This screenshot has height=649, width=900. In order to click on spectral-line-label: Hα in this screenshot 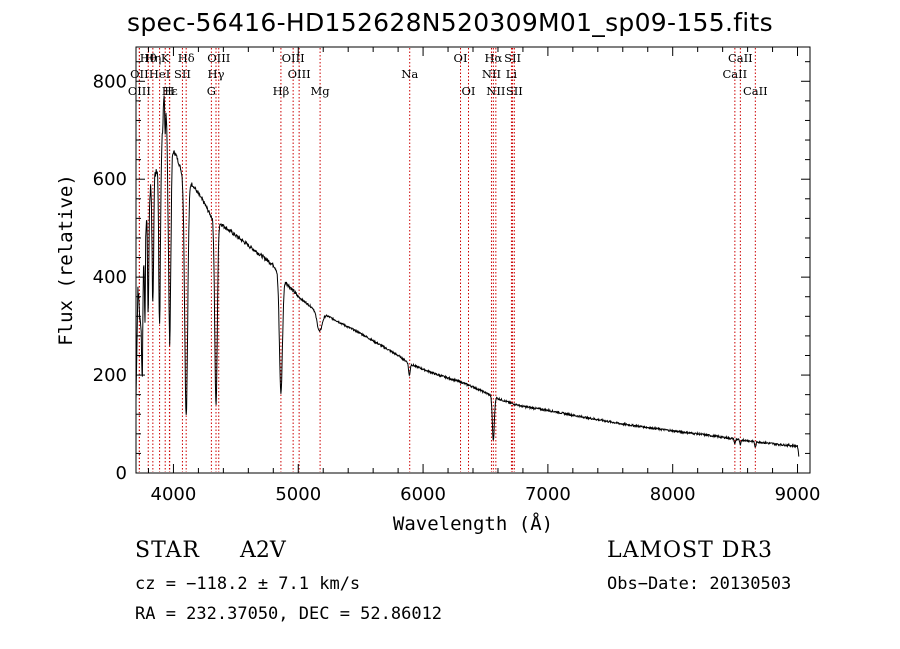, I will do `click(493, 58)`.